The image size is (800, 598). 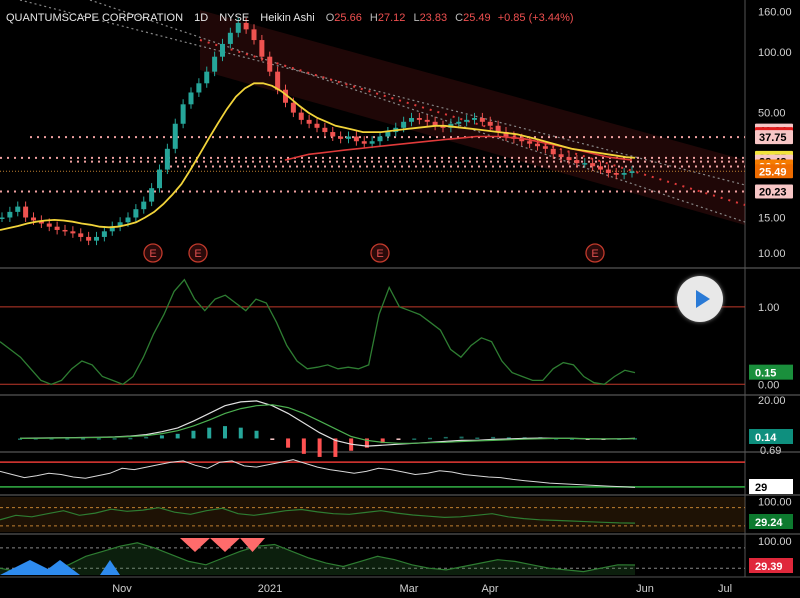 I want to click on value-badge: 29.24, so click(x=771, y=521).